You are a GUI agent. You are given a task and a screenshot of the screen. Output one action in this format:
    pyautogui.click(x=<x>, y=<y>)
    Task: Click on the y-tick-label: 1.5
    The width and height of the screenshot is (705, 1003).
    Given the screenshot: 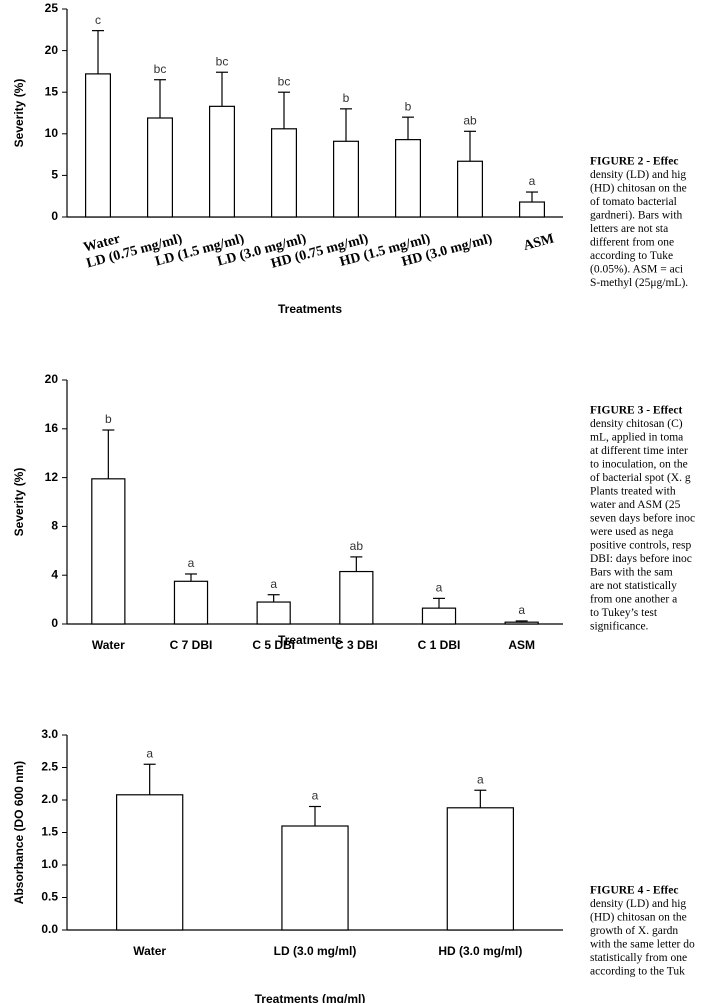 What is the action you would take?
    pyautogui.click(x=49, y=832)
    